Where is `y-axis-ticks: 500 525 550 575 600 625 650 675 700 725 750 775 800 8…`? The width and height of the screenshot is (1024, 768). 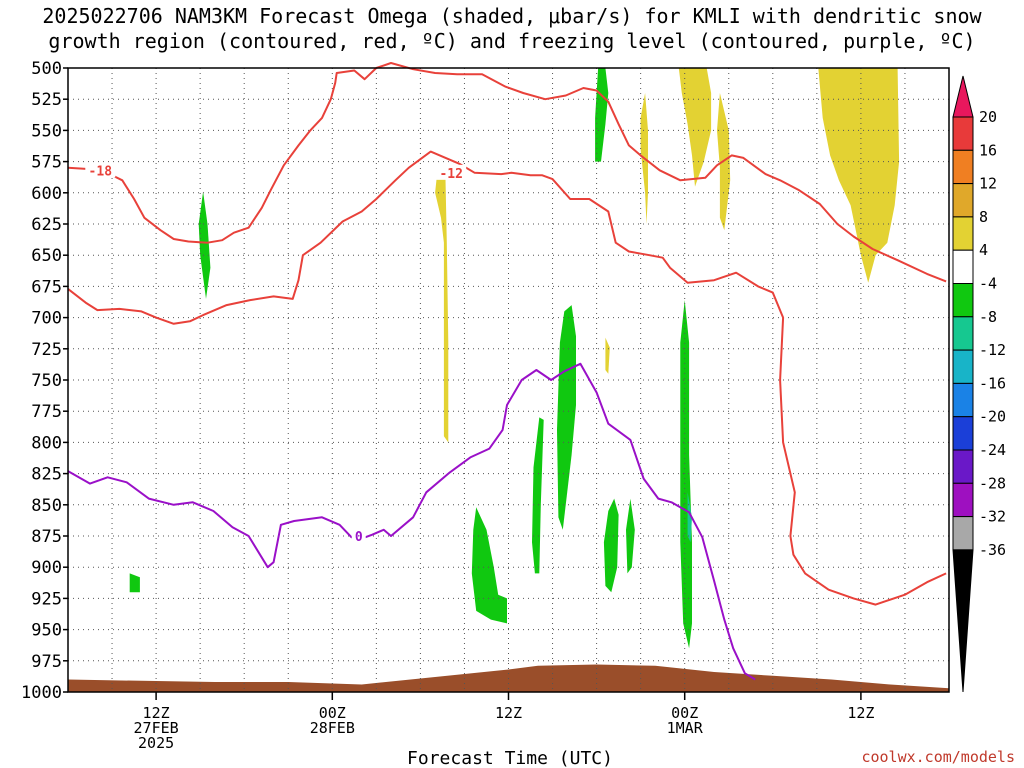
y-axis-ticks: 500 525 550 575 600 625 650 675 700 725 750 775 800 8… is located at coordinates (44, 381).